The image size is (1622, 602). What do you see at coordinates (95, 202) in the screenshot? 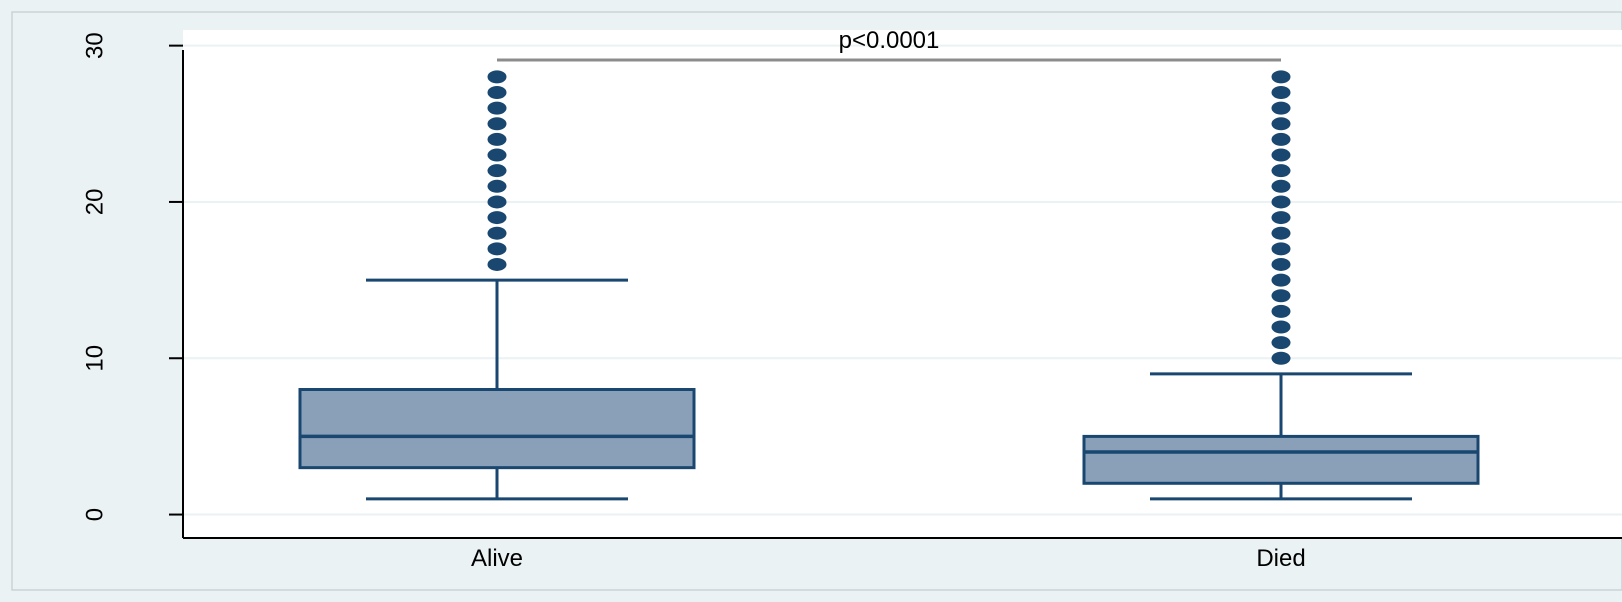
I see `y-tick-label: 20` at bounding box center [95, 202].